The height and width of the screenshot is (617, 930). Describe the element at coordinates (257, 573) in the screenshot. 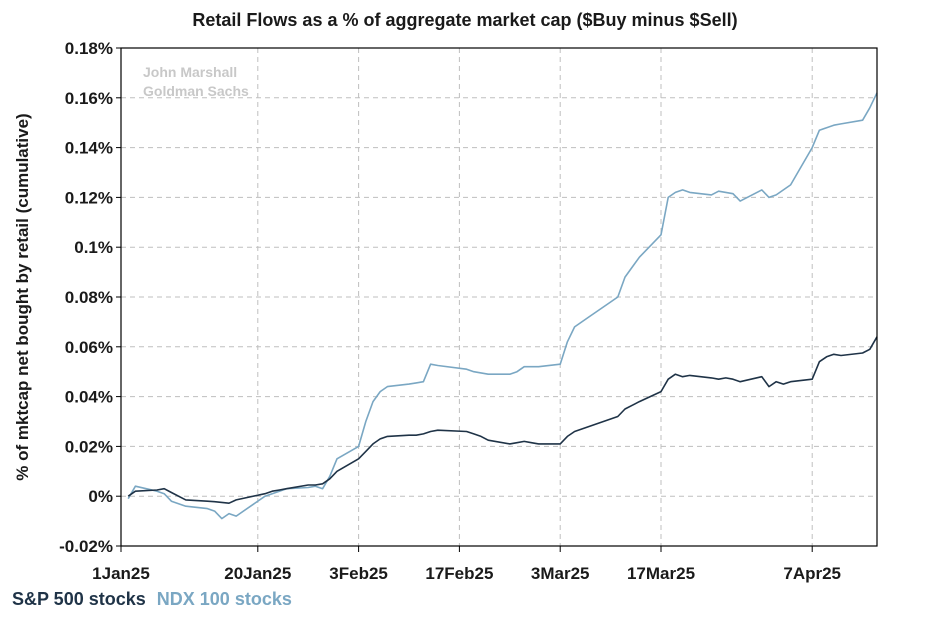

I see `x-tick-label: 20Jan25` at that location.